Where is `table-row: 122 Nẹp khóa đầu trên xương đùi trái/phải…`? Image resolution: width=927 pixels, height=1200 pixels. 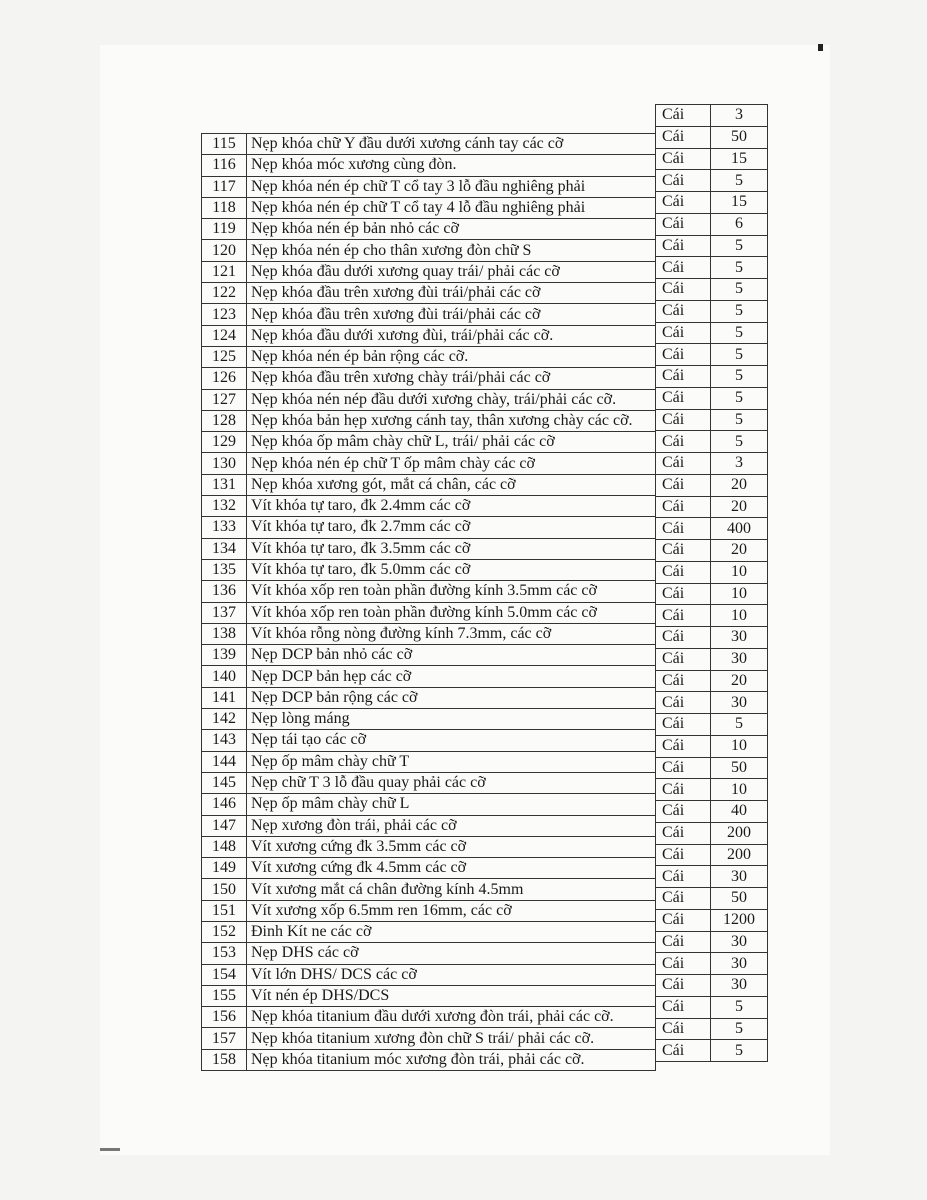
table-row: 122 Nẹp khóa đầu trên xương đùi trái/phải… is located at coordinates (428, 293).